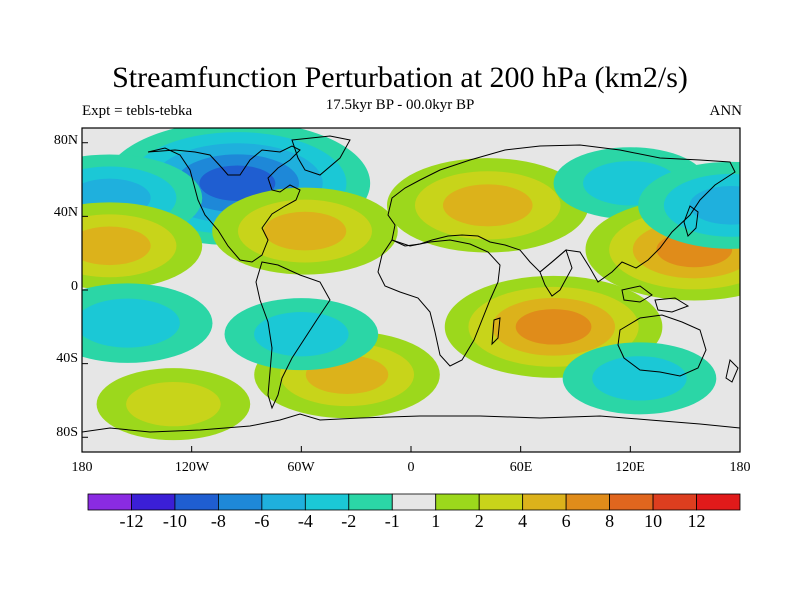  What do you see at coordinates (610, 521) in the screenshot?
I see `colorbar-label: 8` at bounding box center [610, 521].